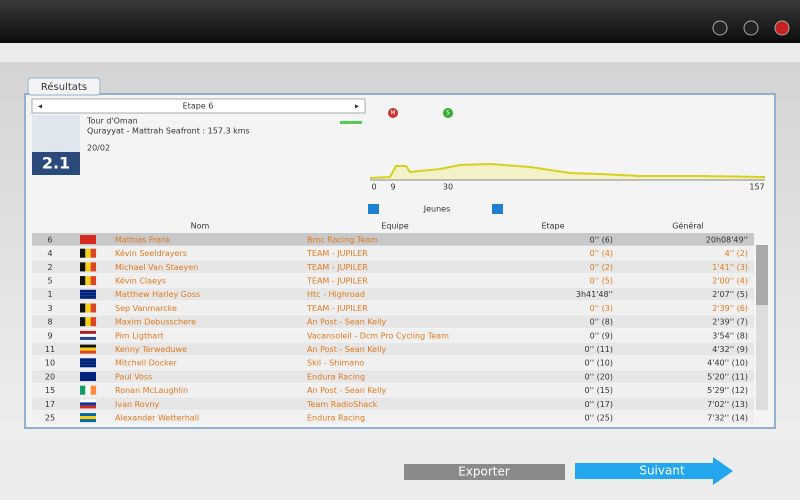  What do you see at coordinates (727, 376) in the screenshot?
I see `general-time: 5'20'' (11)` at bounding box center [727, 376].